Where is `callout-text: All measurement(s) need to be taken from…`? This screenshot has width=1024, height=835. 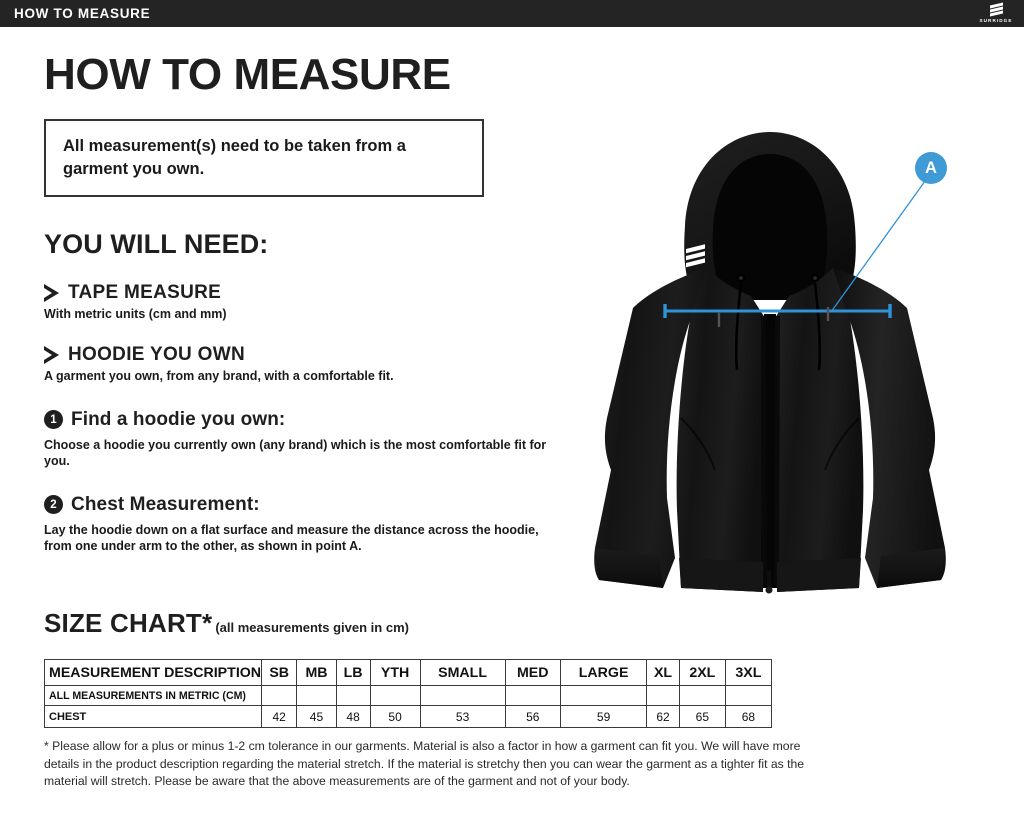 callout-text: All measurement(s) need to be taken from… is located at coordinates (234, 157).